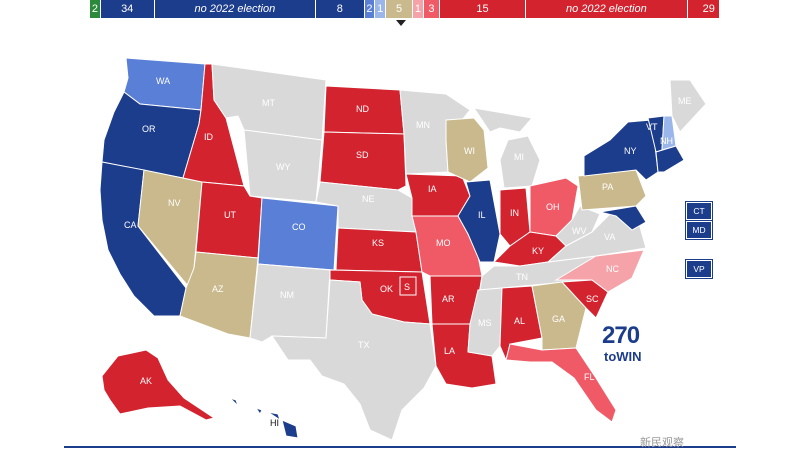 This screenshot has height=450, width=800. What do you see at coordinates (708, 9) in the screenshot?
I see `balance-segment-label: 29` at bounding box center [708, 9].